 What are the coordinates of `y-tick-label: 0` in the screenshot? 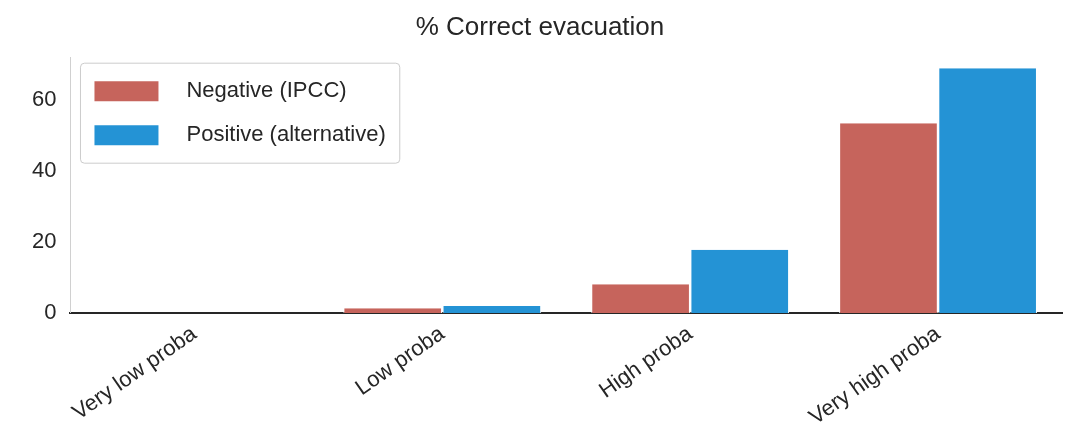 It's located at (50, 312).